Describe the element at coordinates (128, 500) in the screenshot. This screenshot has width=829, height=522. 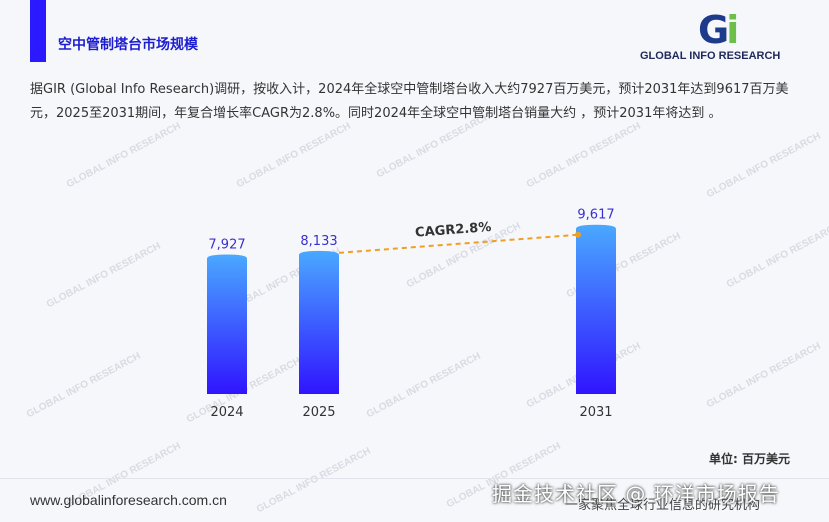
I see `website-url: www.globalinforesearch.com.cn` at that location.